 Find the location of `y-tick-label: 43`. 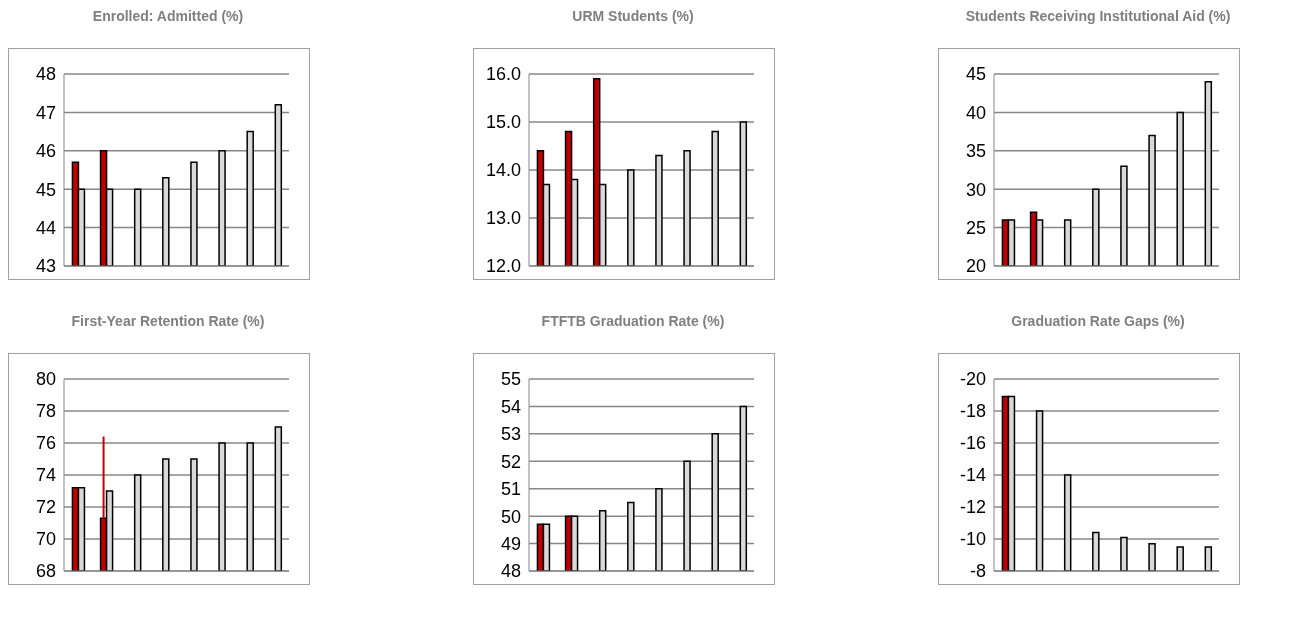

y-tick-label: 43 is located at coordinates (45, 266).